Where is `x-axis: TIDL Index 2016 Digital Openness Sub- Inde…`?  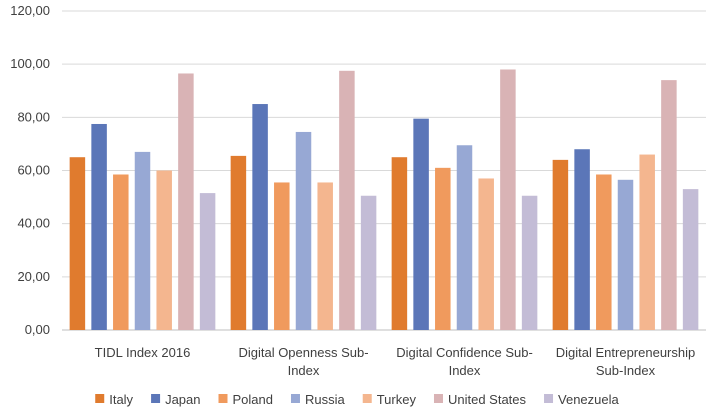
x-axis: TIDL Index 2016 Digital Openness Sub- Inde… is located at coordinates (395, 361).